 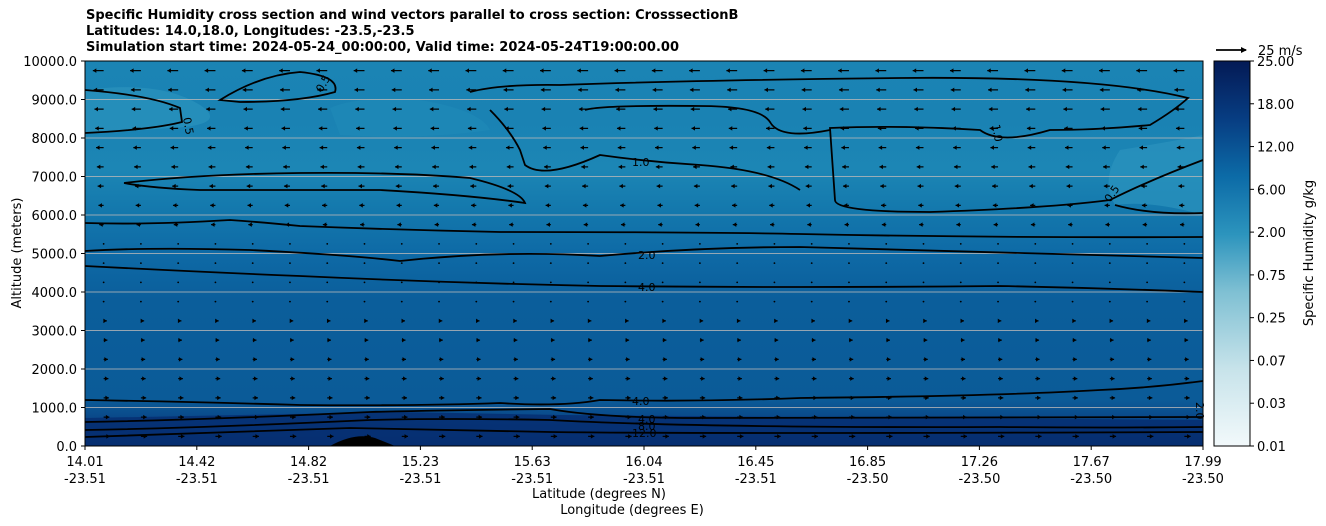 I want to click on y-tick-label: 1000.0, so click(x=55, y=409).